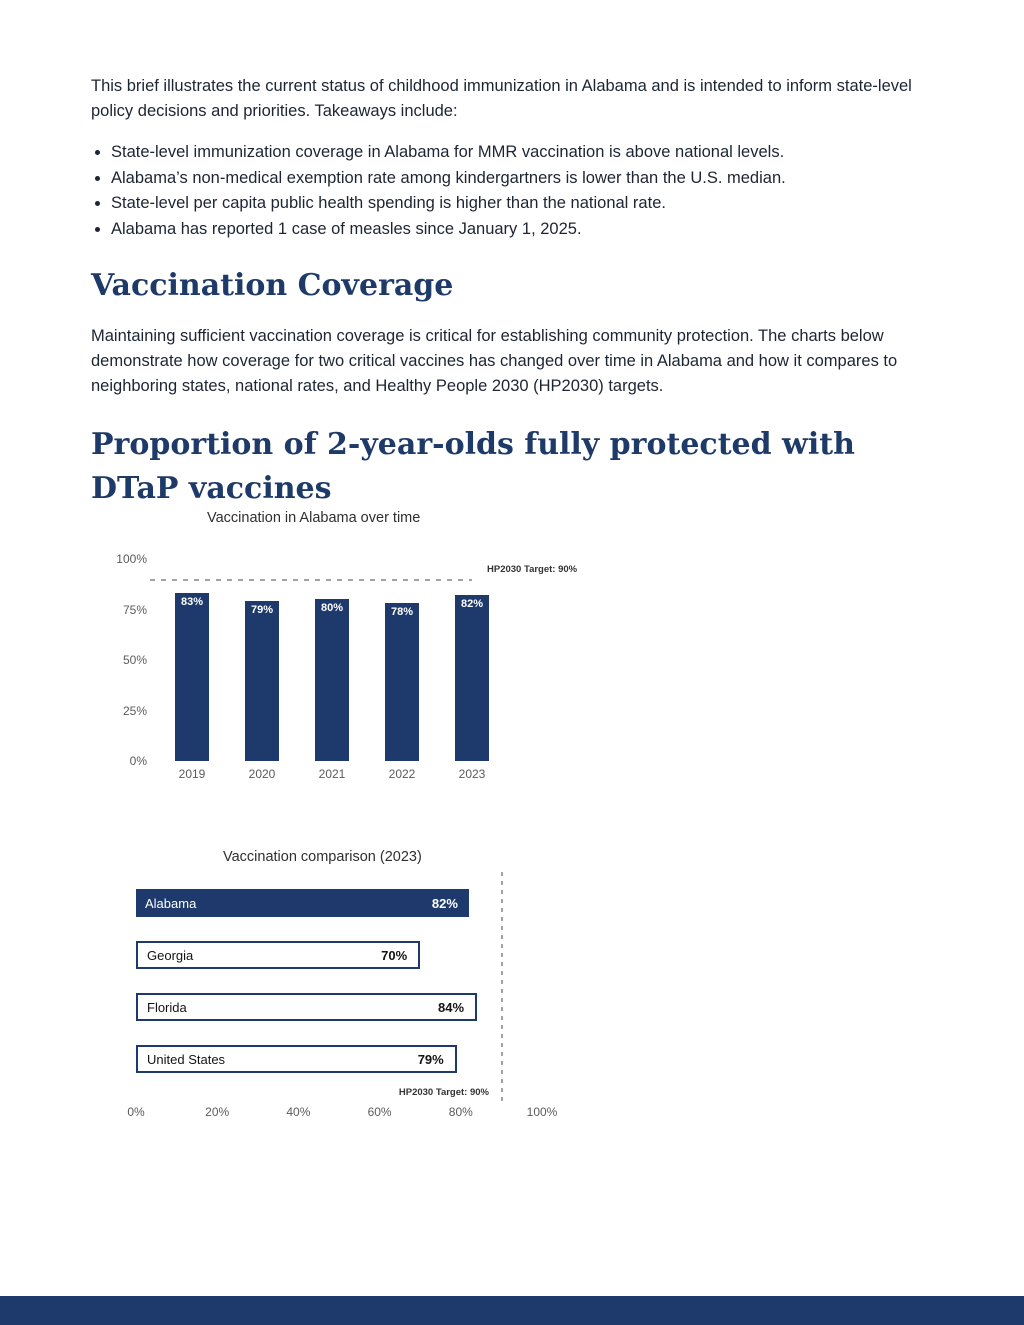 This screenshot has height=1325, width=1024. Describe the element at coordinates (402, 682) in the screenshot. I see `bar-2022: 78%` at that location.